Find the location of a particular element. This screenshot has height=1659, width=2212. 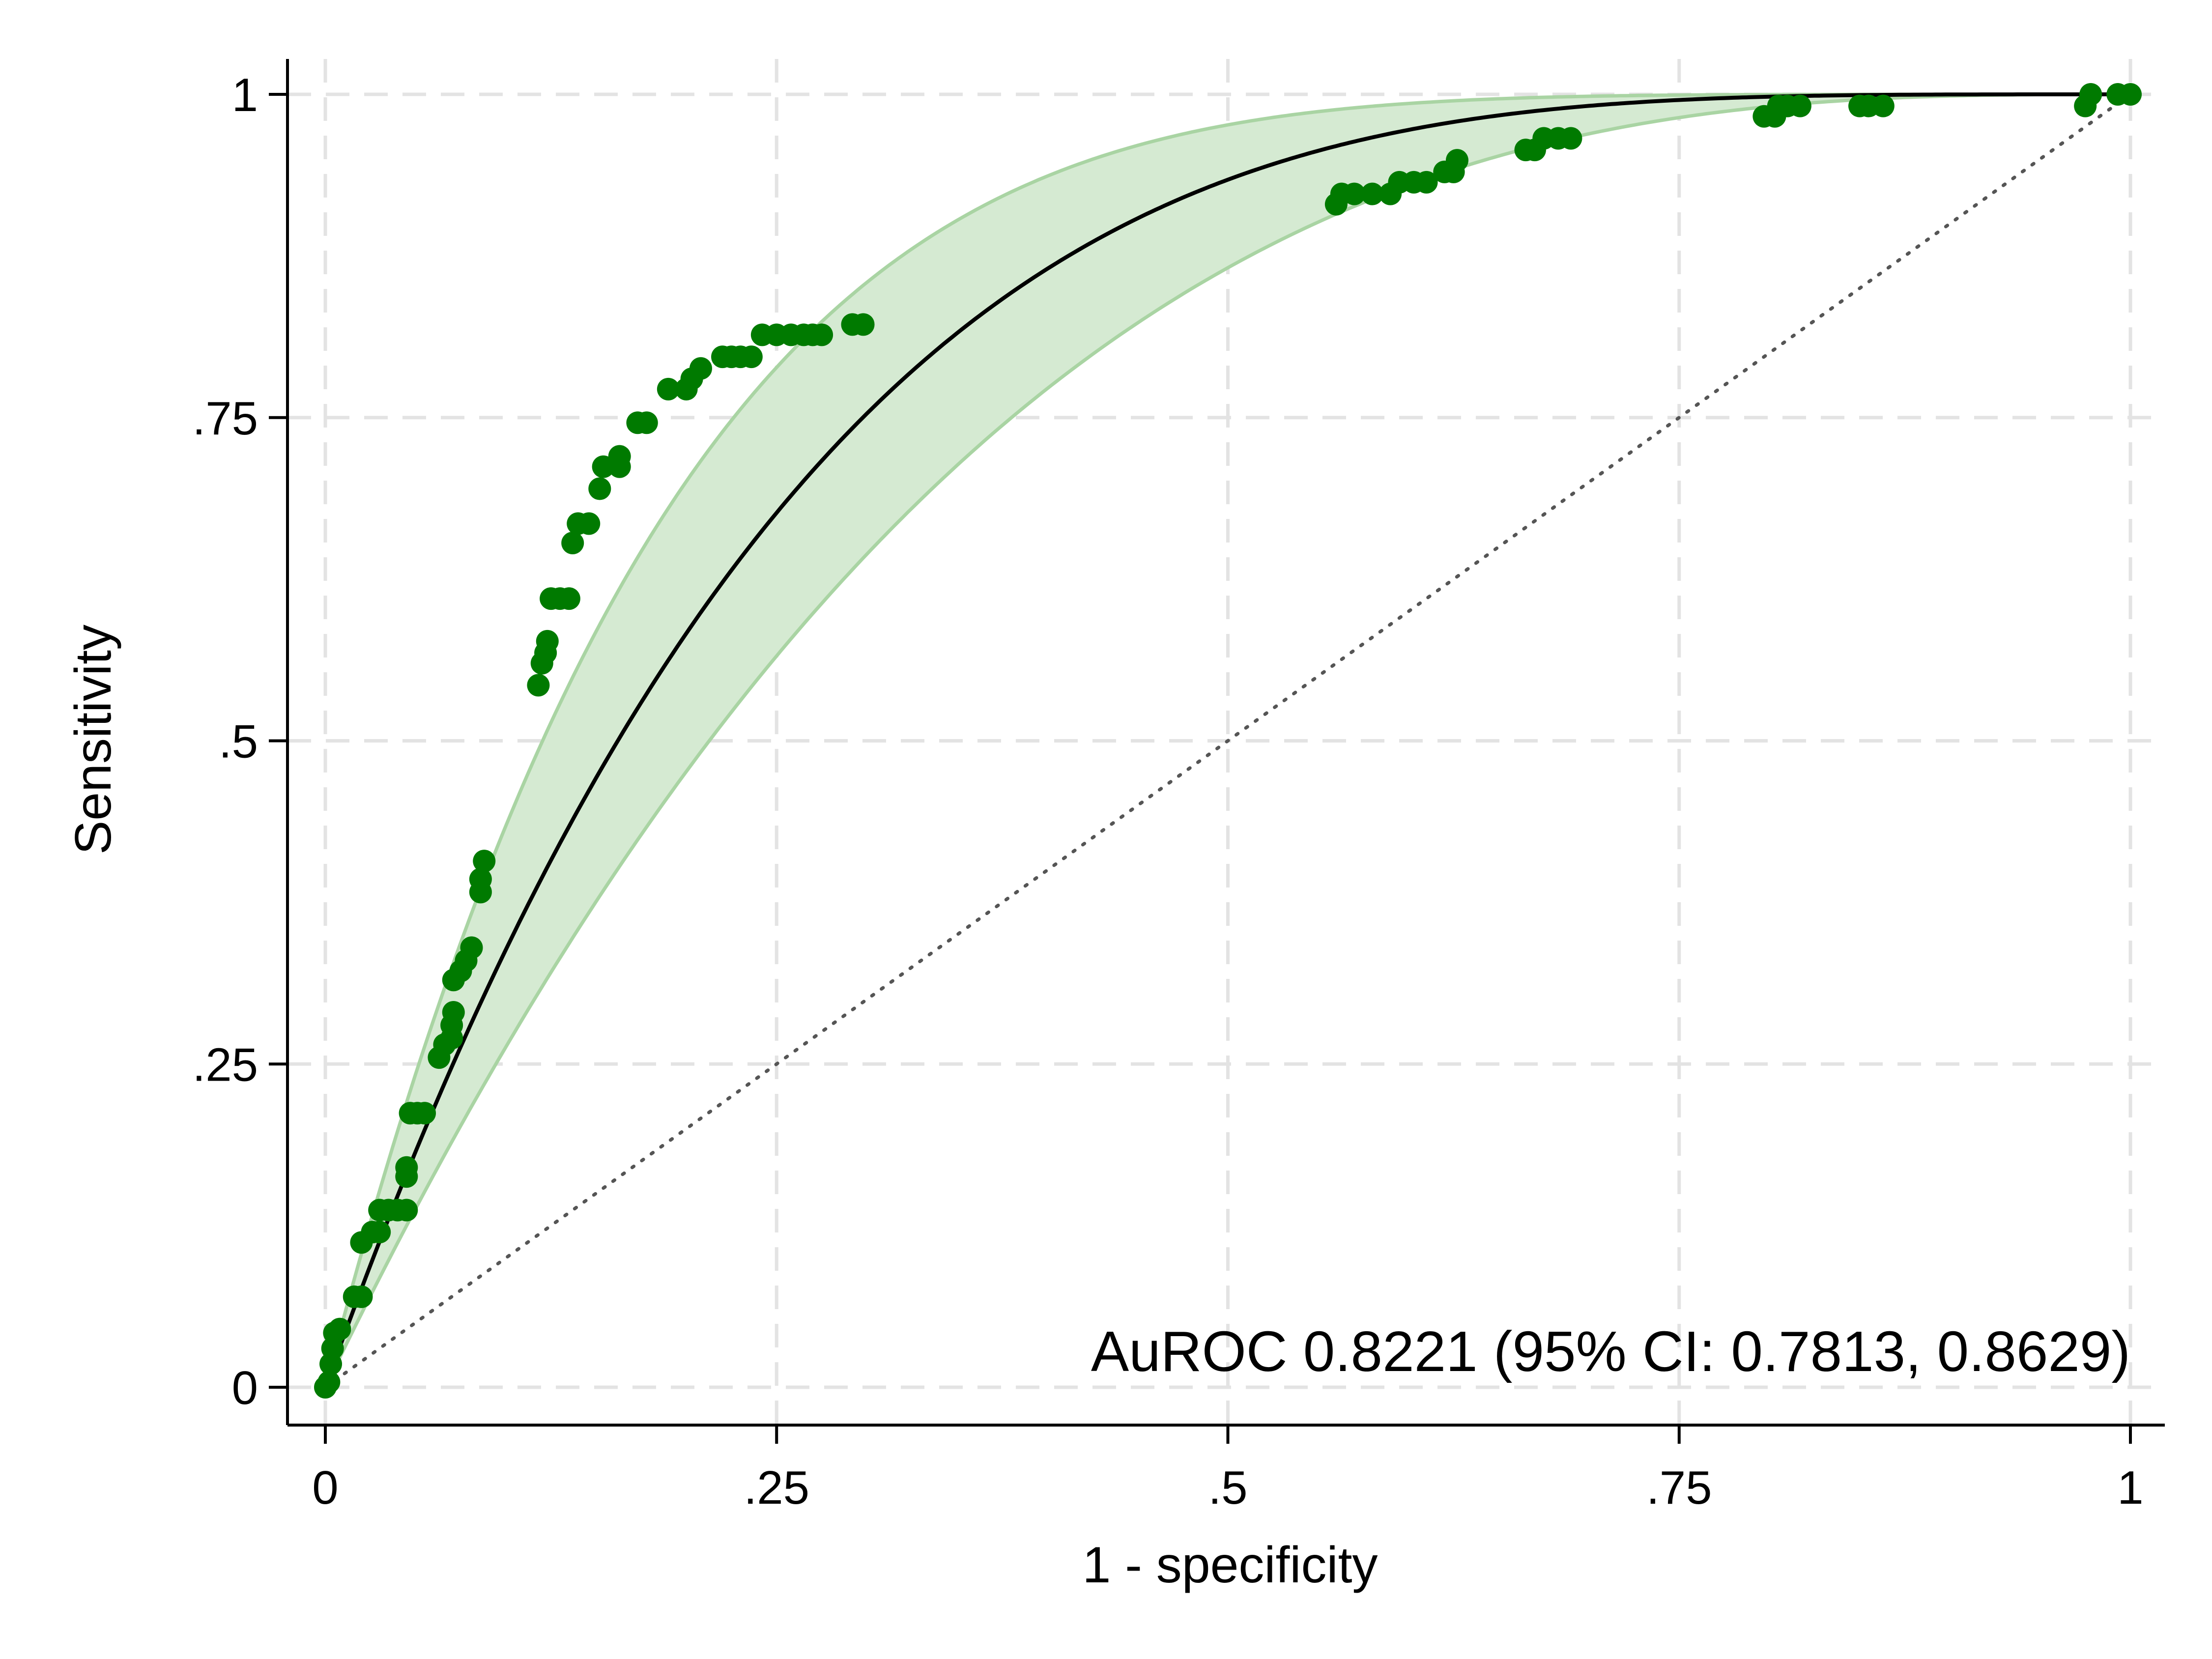

x-tick-label: .25 is located at coordinates (777, 1487).